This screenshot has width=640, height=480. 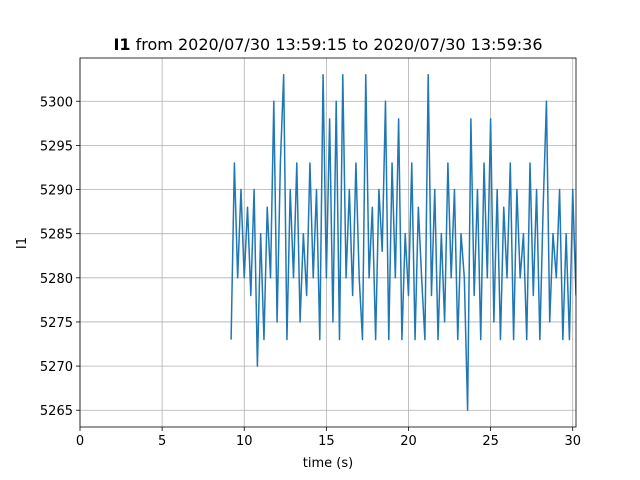 What do you see at coordinates (56, 367) in the screenshot?
I see `y-tick-label: 5270` at bounding box center [56, 367].